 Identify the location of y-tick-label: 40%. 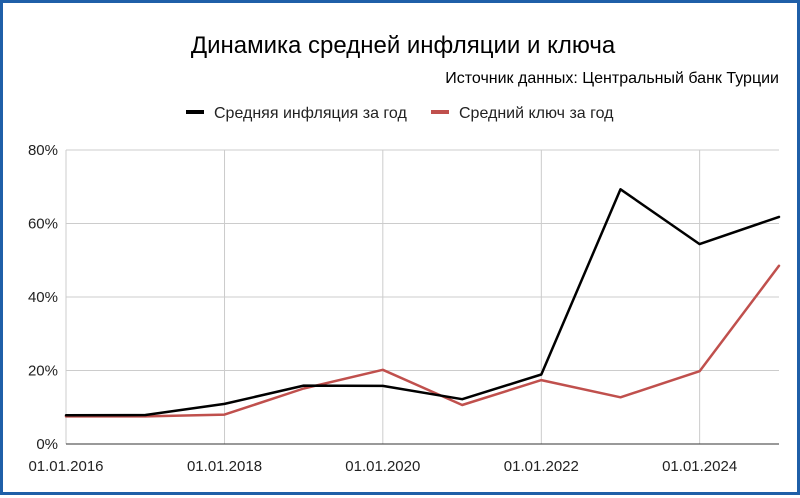
(43, 297).